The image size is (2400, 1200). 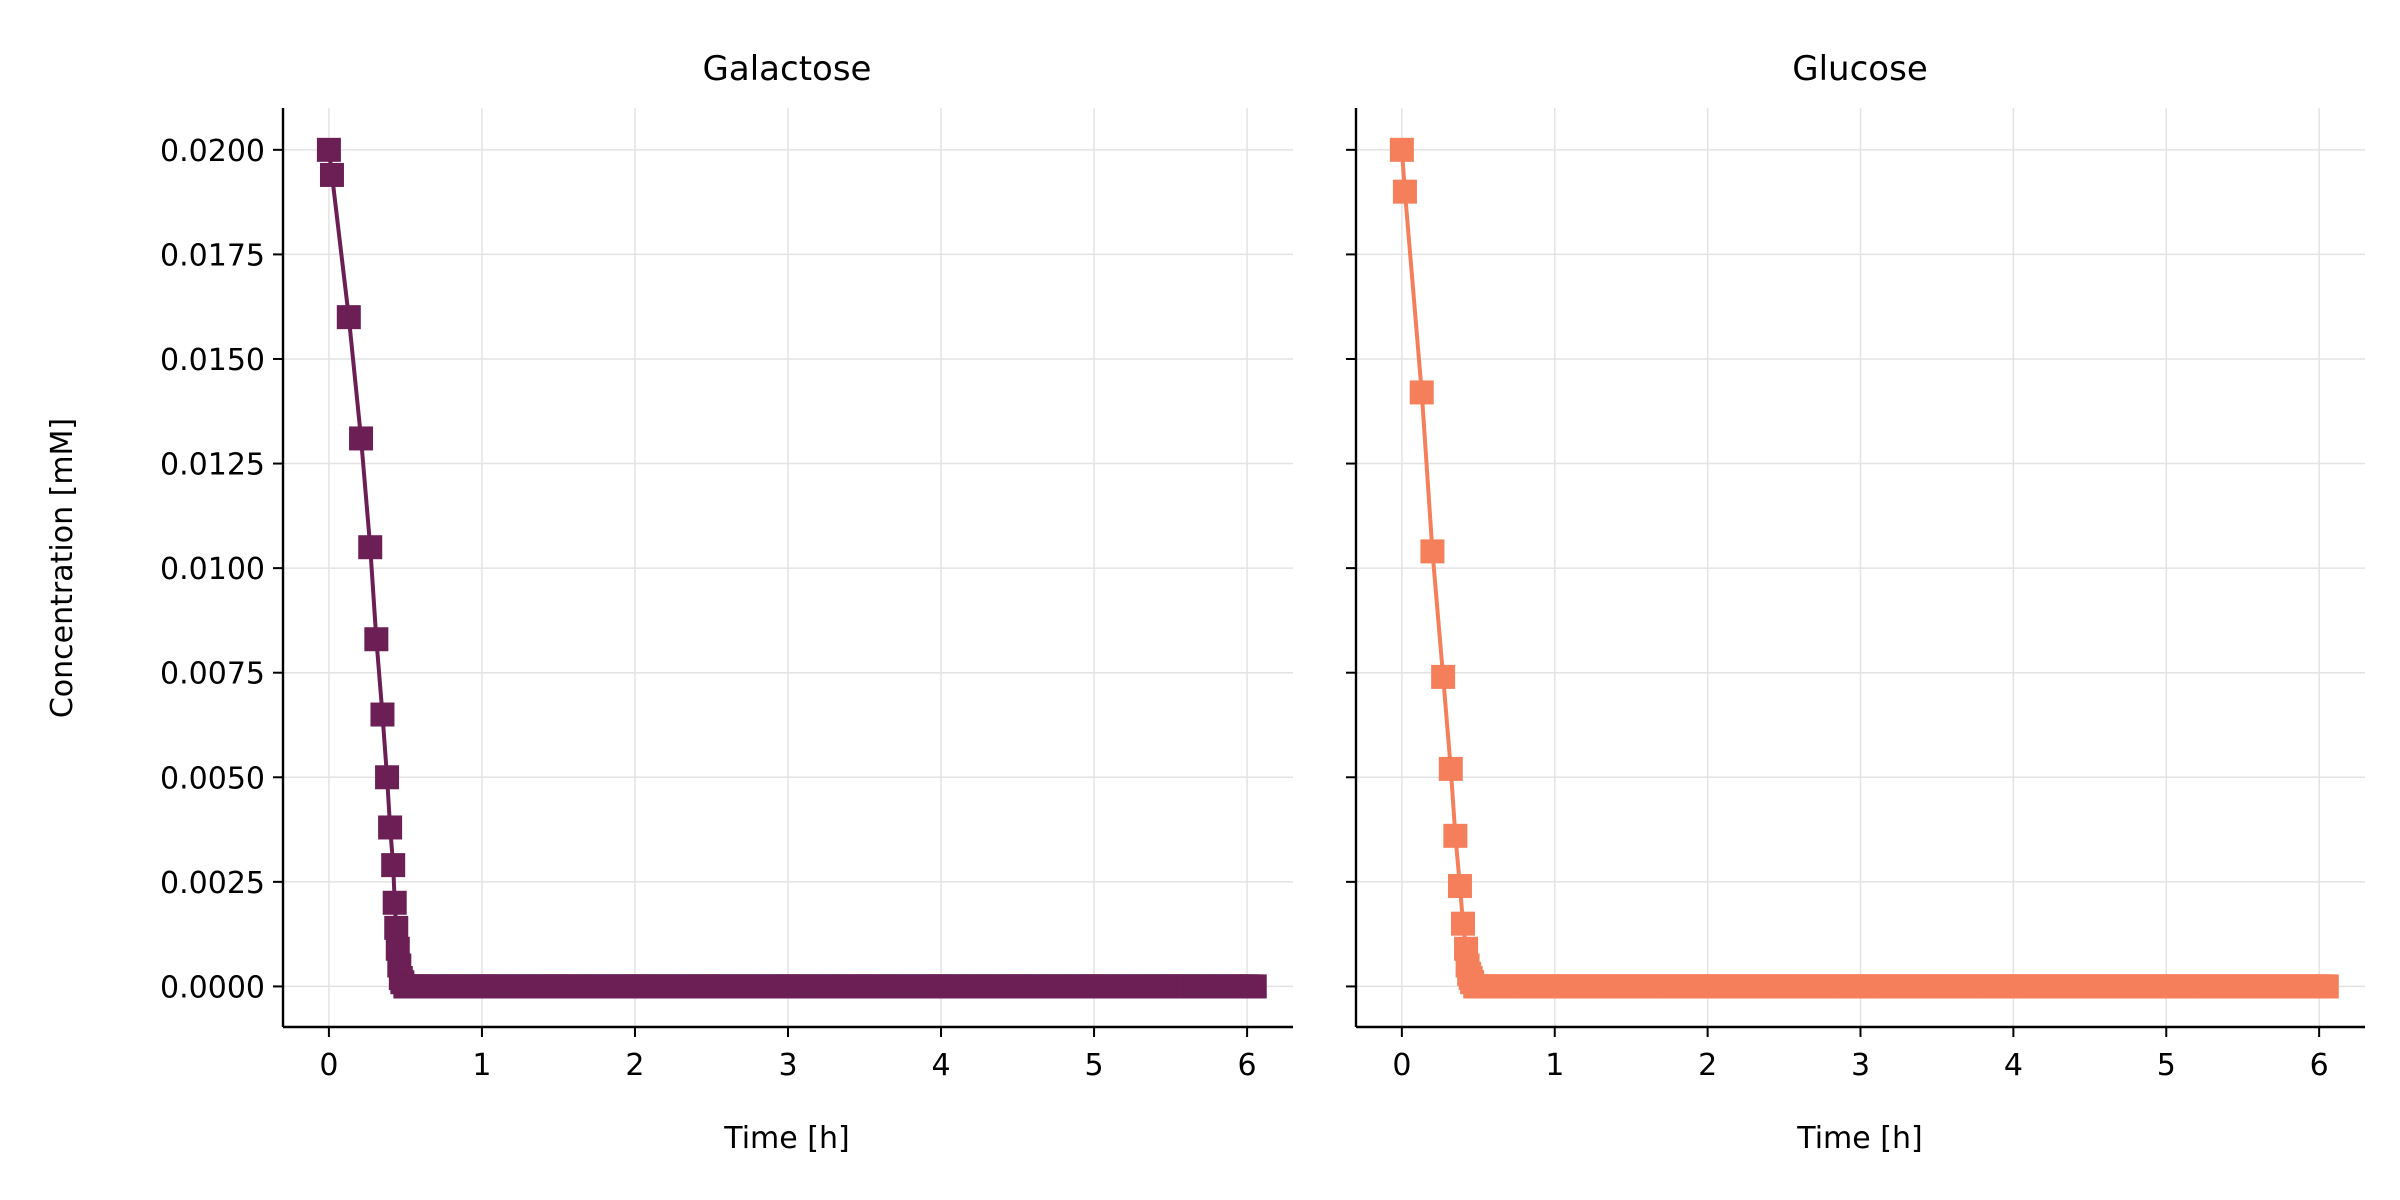 I want to click on y-tick-label: 0.0150, so click(x=212, y=360).